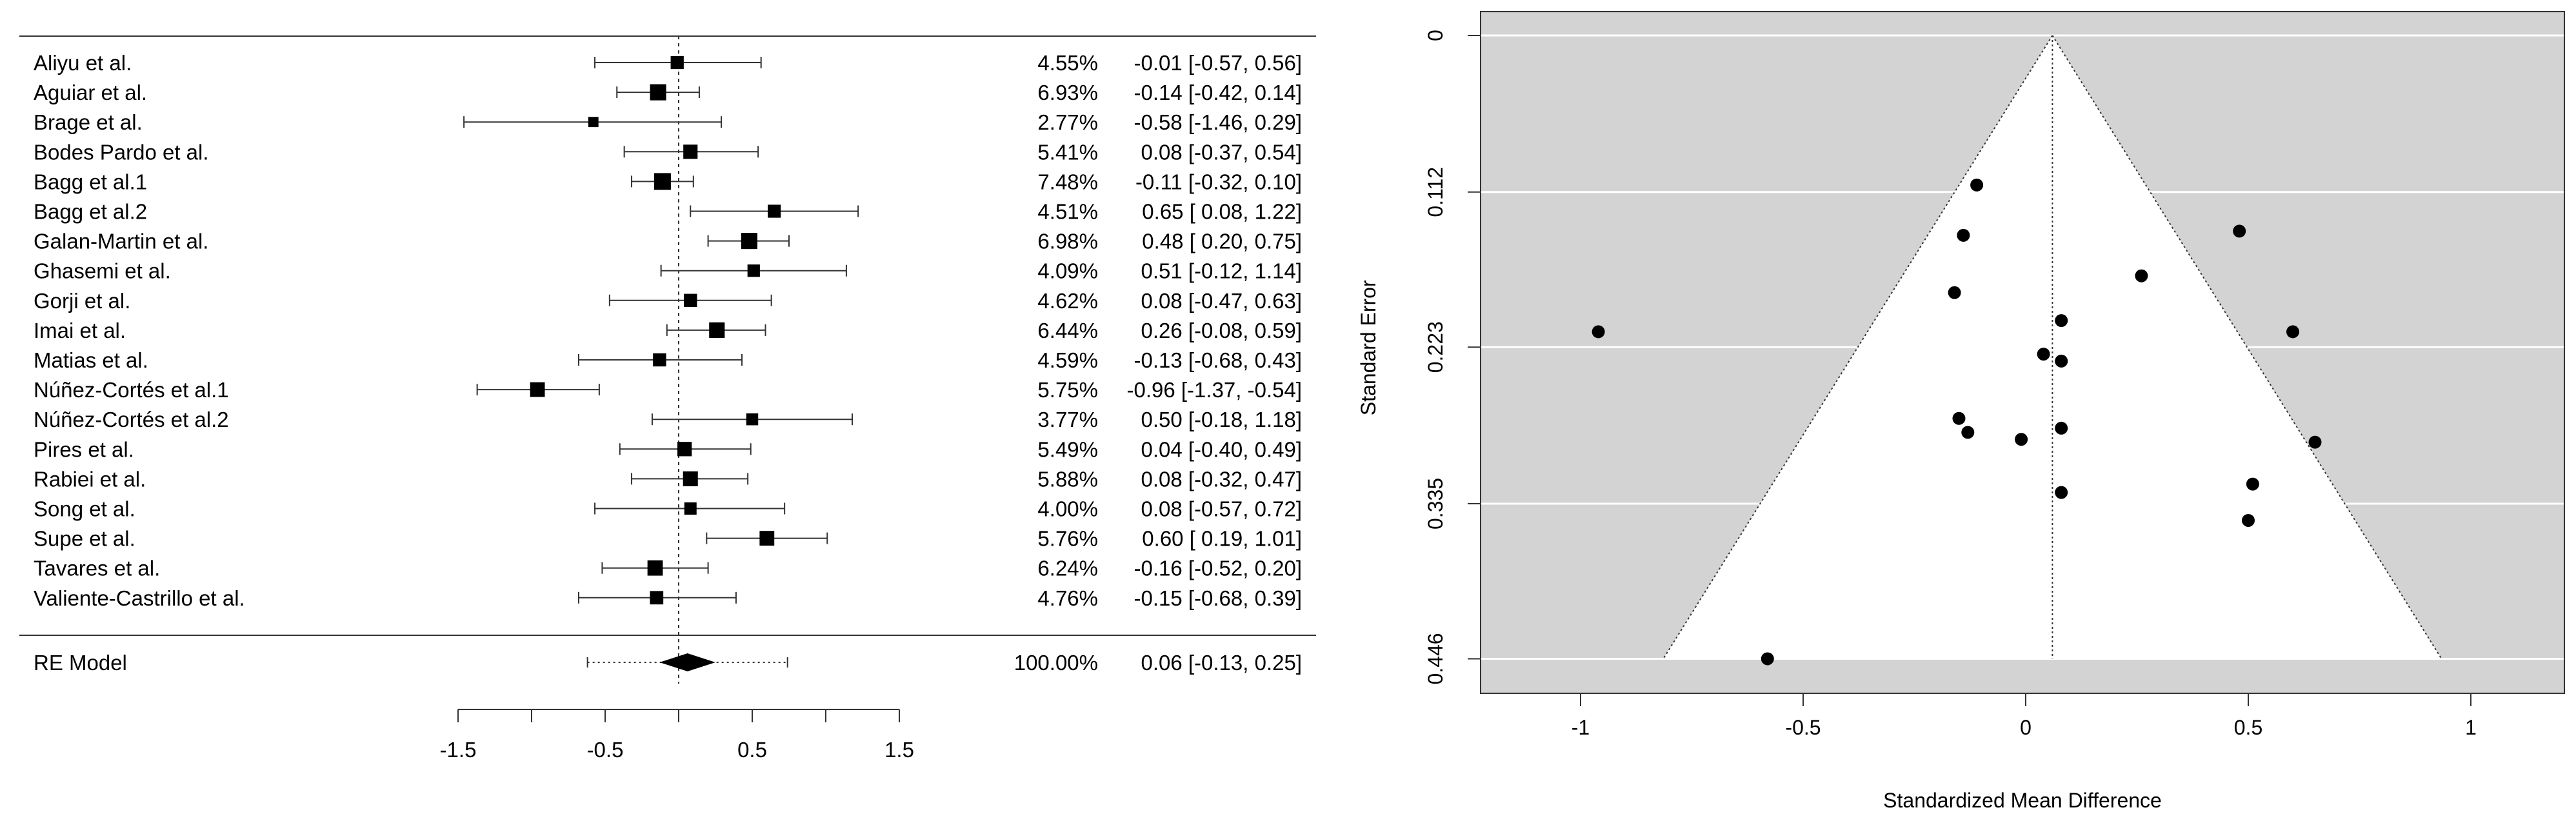  What do you see at coordinates (83, 63) in the screenshot?
I see `study-label: Aliyu et al.` at bounding box center [83, 63].